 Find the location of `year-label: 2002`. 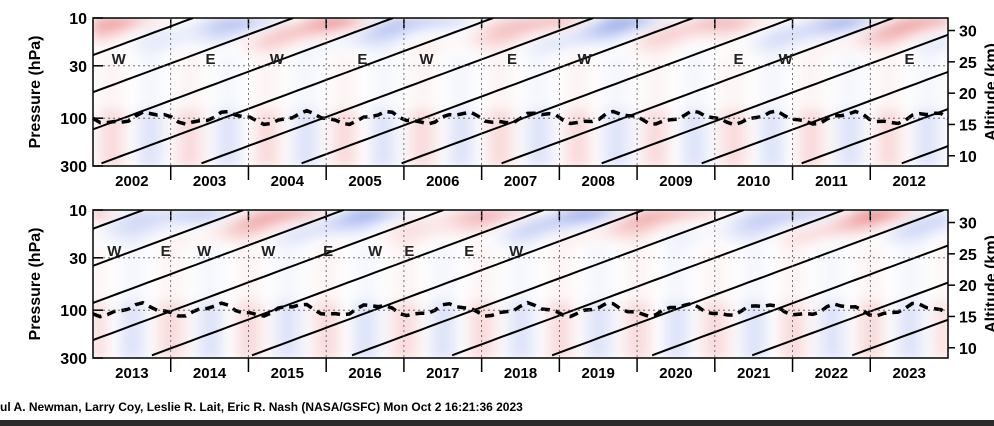

year-label: 2002 is located at coordinates (131, 181).